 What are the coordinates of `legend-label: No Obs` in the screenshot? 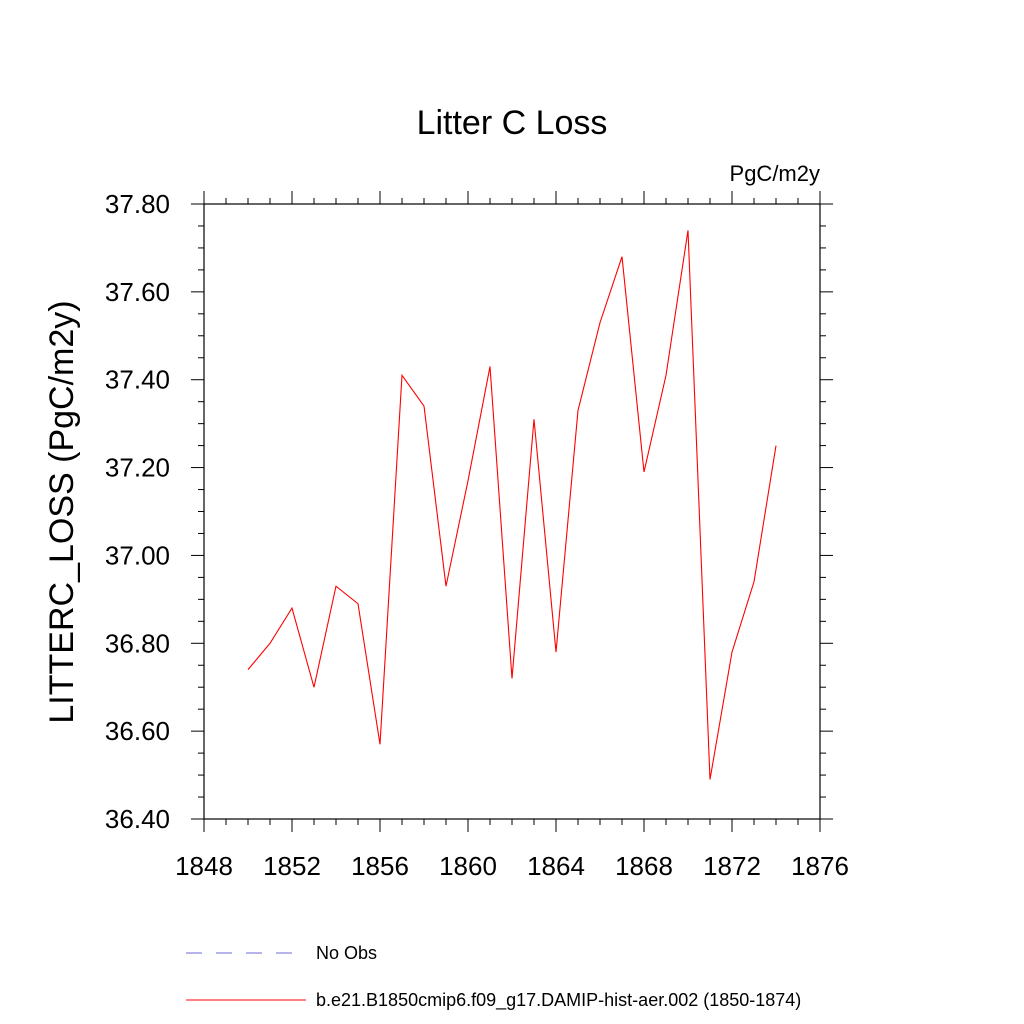 It's located at (346, 953).